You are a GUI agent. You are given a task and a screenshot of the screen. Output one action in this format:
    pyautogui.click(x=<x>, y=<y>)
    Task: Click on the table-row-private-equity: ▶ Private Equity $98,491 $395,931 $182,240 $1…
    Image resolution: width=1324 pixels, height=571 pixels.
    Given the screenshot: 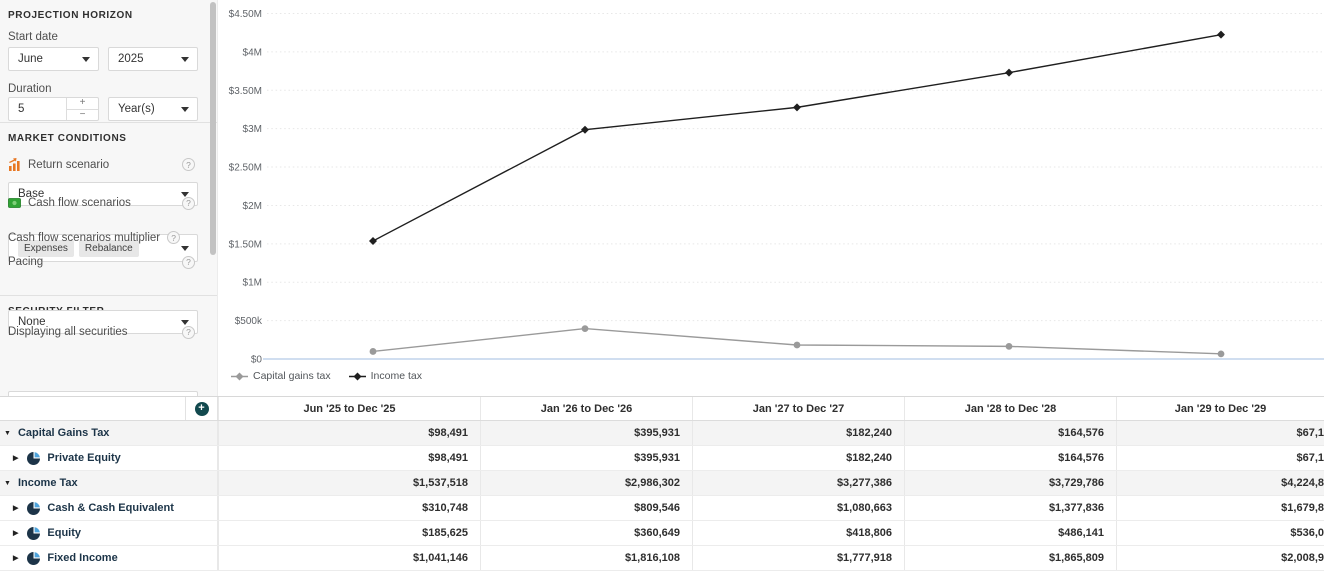 What is the action you would take?
    pyautogui.click(x=662, y=458)
    